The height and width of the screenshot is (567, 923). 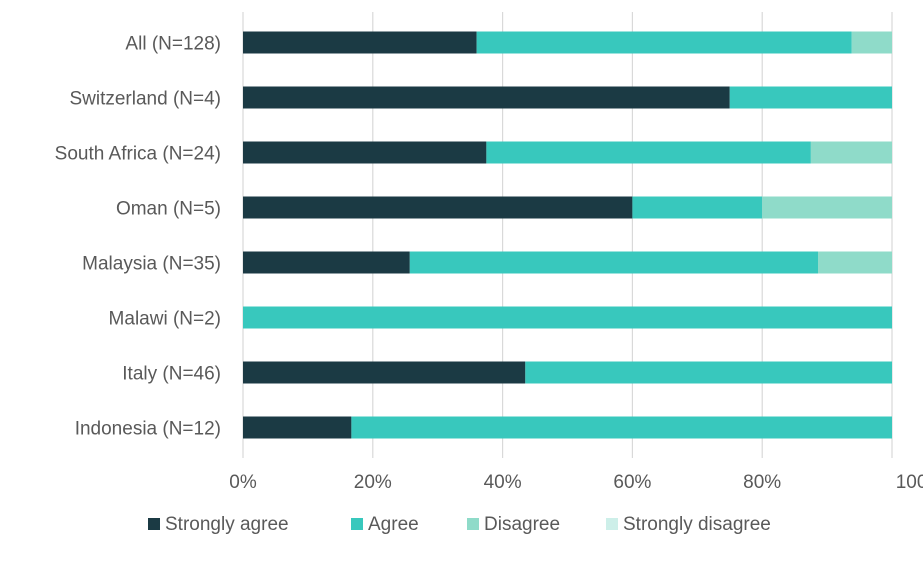 What do you see at coordinates (227, 524) in the screenshot?
I see `legend-label: Strongly agree` at bounding box center [227, 524].